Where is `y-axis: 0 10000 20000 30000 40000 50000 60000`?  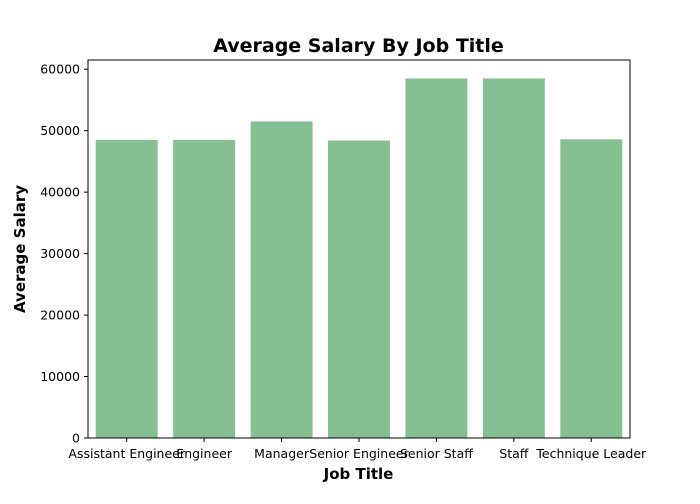
y-axis: 0 10000 20000 30000 40000 50000 60000 is located at coordinates (64, 254).